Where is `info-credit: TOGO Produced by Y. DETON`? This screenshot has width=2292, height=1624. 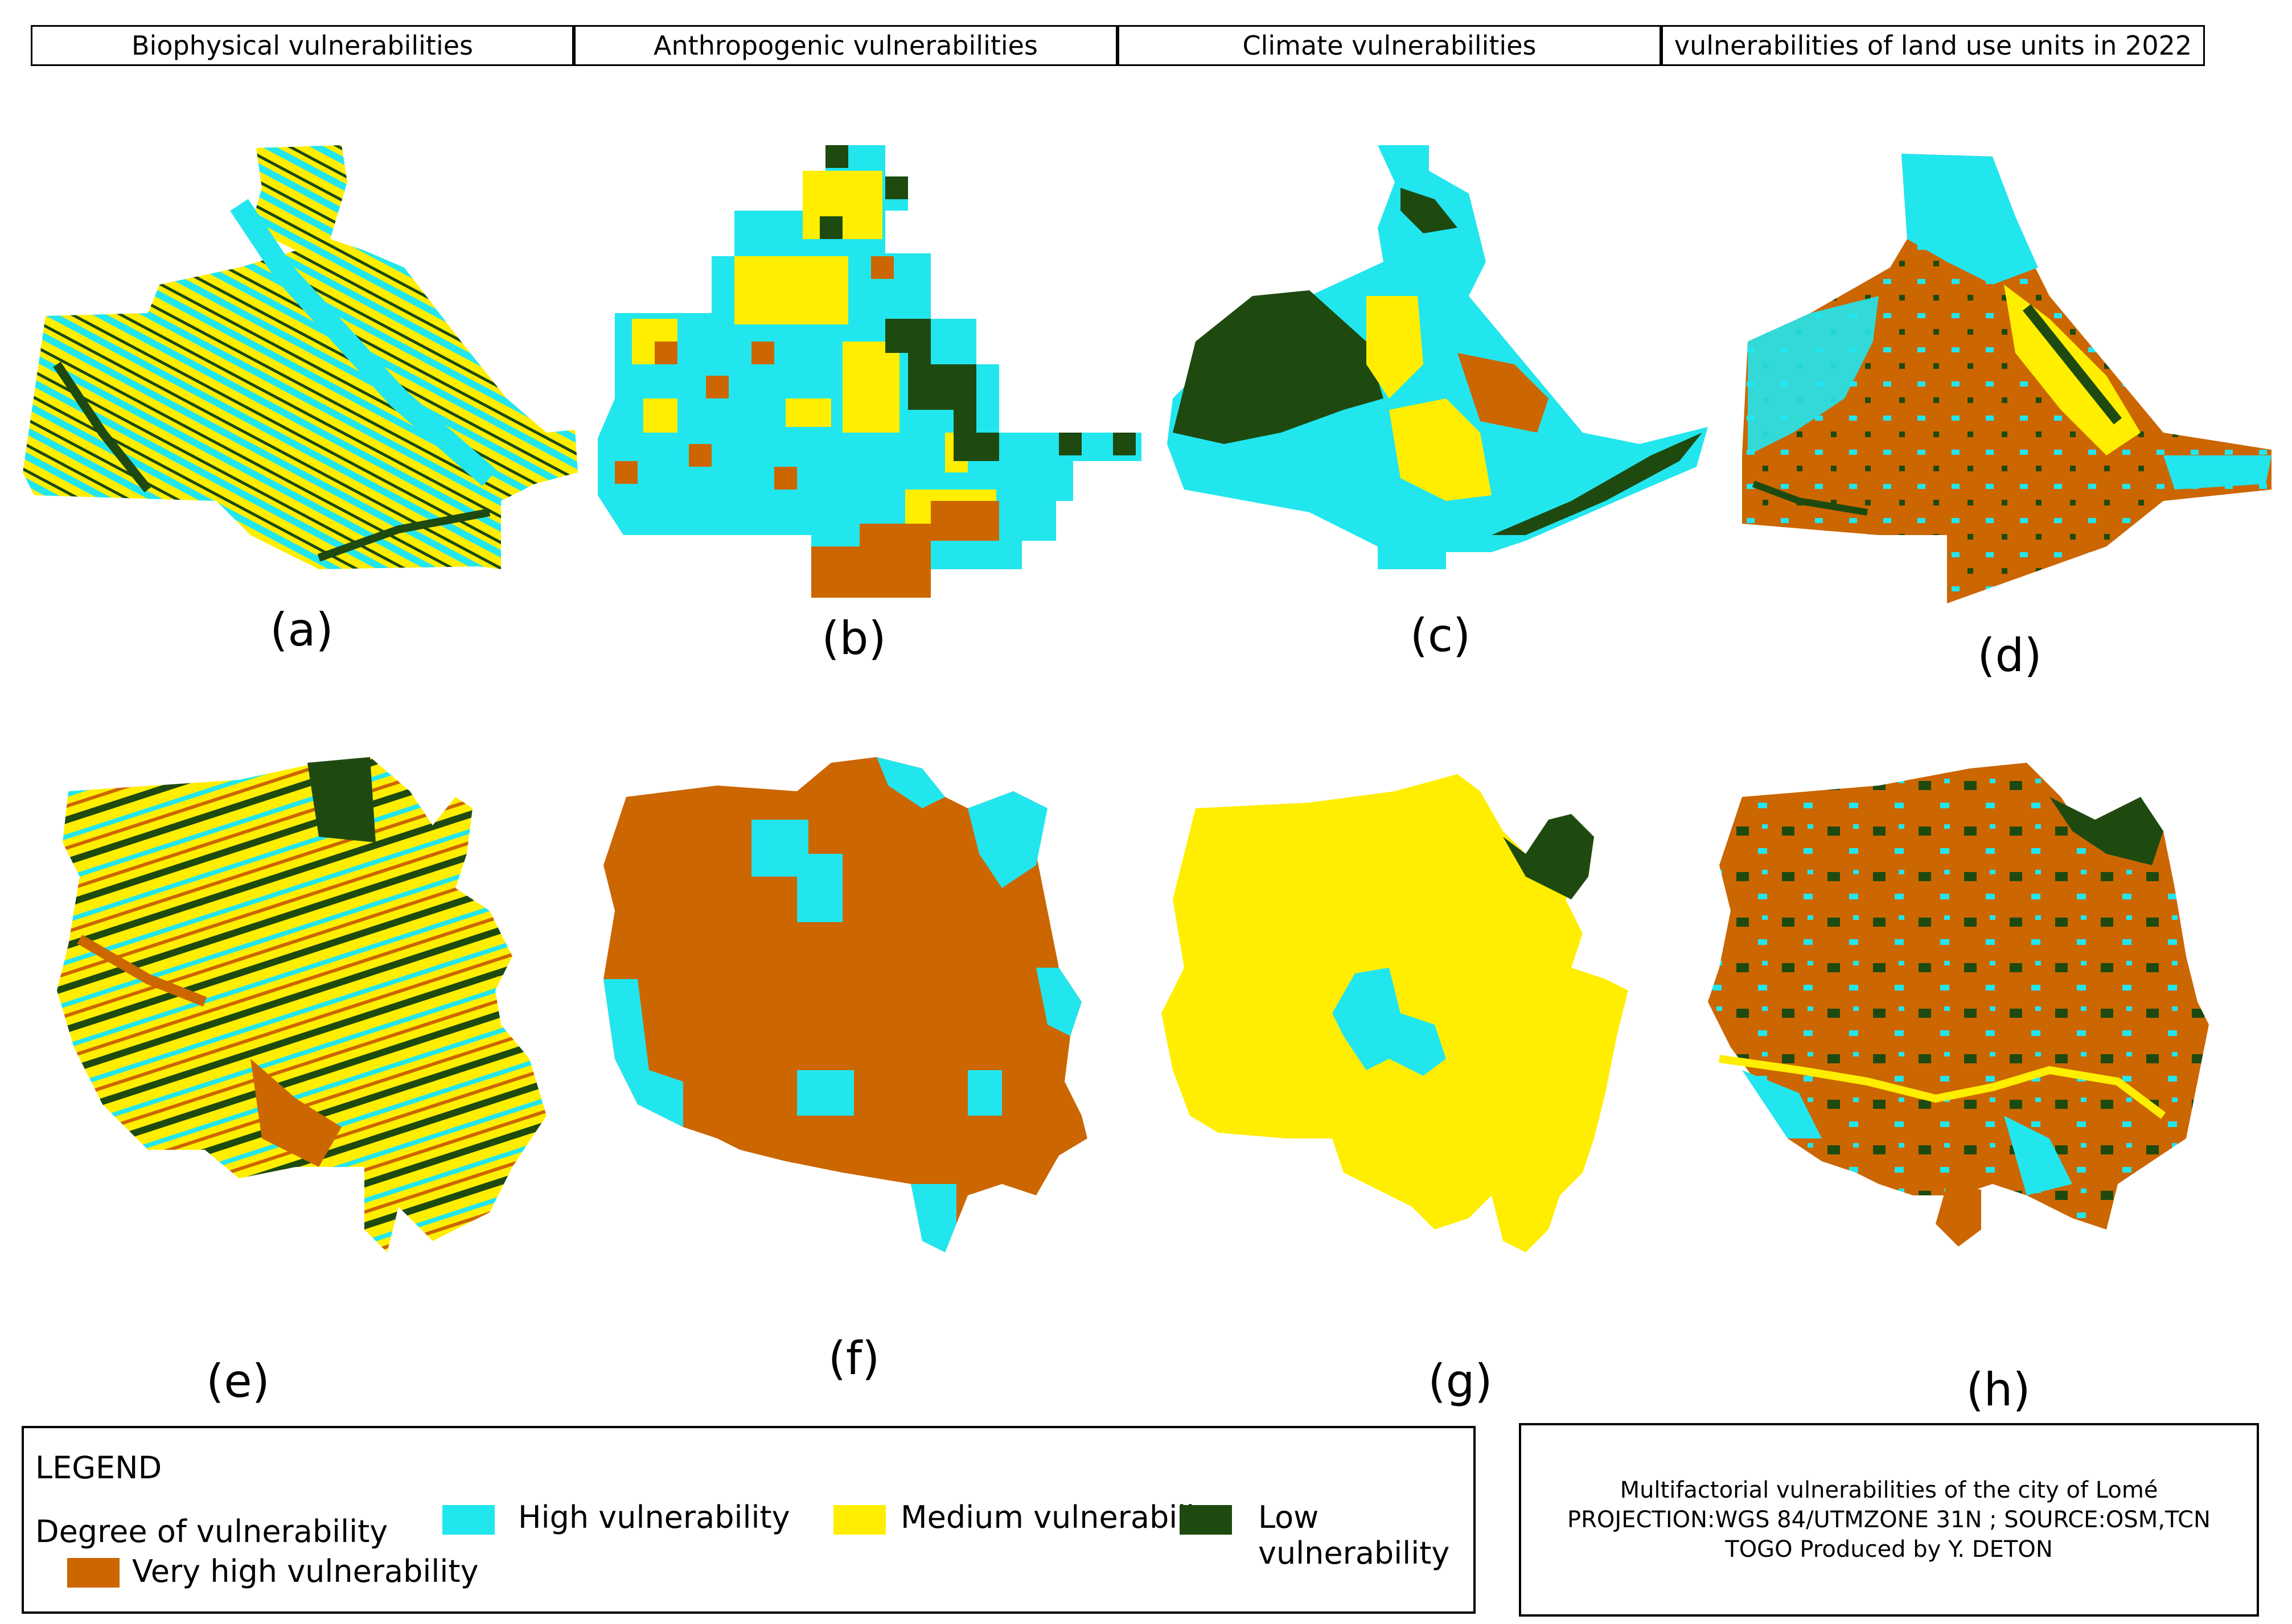
info-credit: TOGO Produced by Y. DETON is located at coordinates (1888, 1550).